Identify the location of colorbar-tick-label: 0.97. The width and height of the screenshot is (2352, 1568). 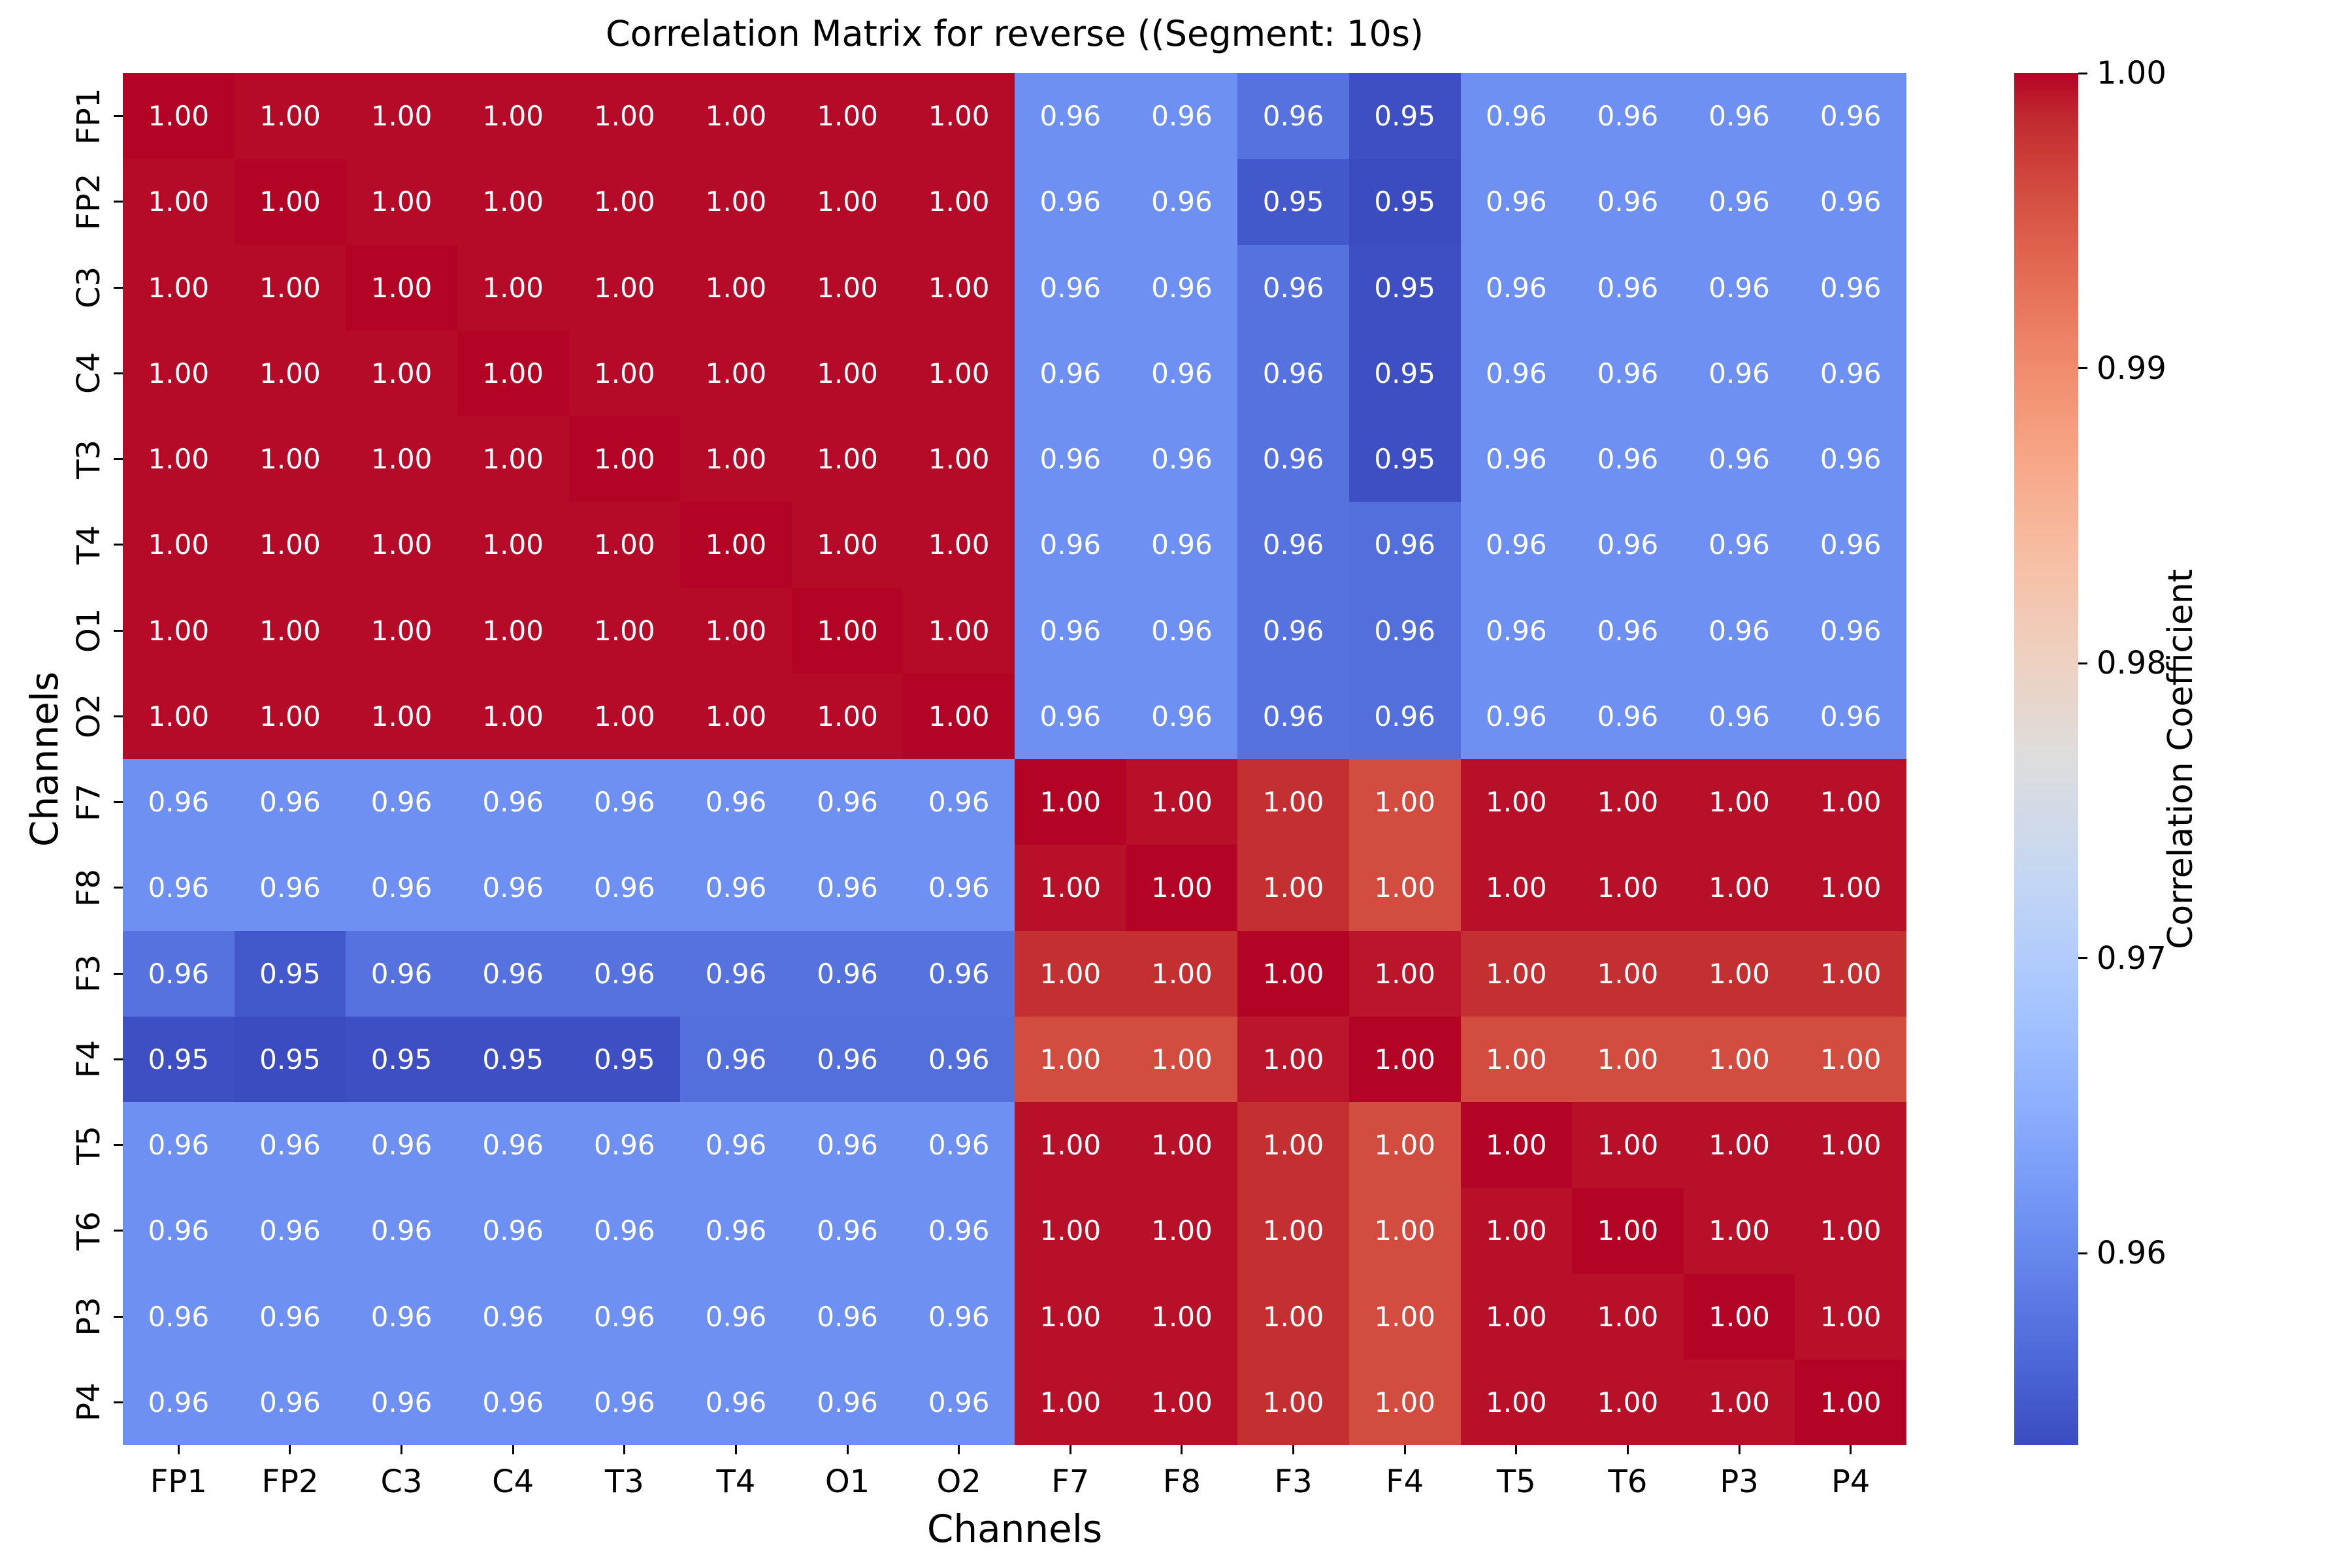
(2131, 958).